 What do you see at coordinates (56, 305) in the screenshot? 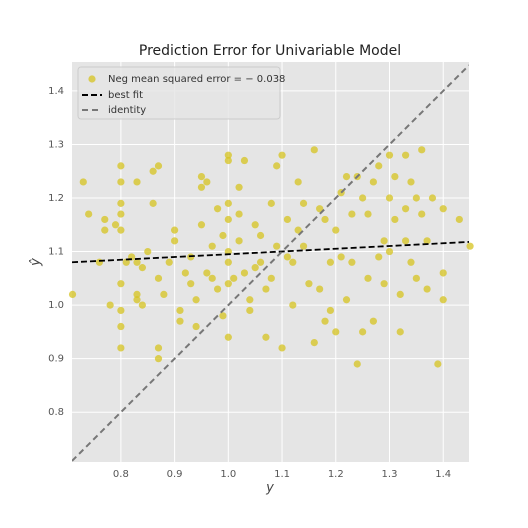
I see `y-tick-label: 1.0` at bounding box center [56, 305].